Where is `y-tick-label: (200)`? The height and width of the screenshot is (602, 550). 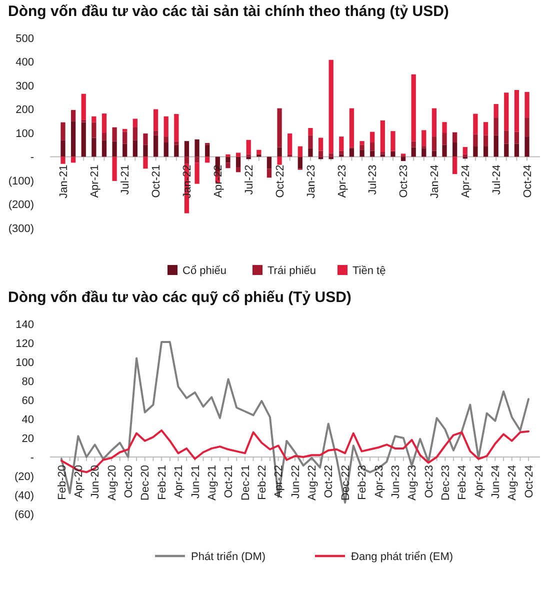
y-tick-label: (200) is located at coordinates (21, 205).